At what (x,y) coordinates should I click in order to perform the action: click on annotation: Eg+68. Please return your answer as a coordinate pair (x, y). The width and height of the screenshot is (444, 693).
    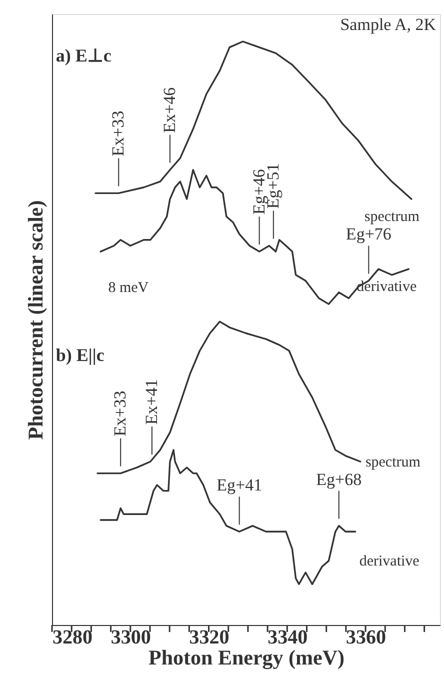
    Looking at the image, I should click on (339, 479).